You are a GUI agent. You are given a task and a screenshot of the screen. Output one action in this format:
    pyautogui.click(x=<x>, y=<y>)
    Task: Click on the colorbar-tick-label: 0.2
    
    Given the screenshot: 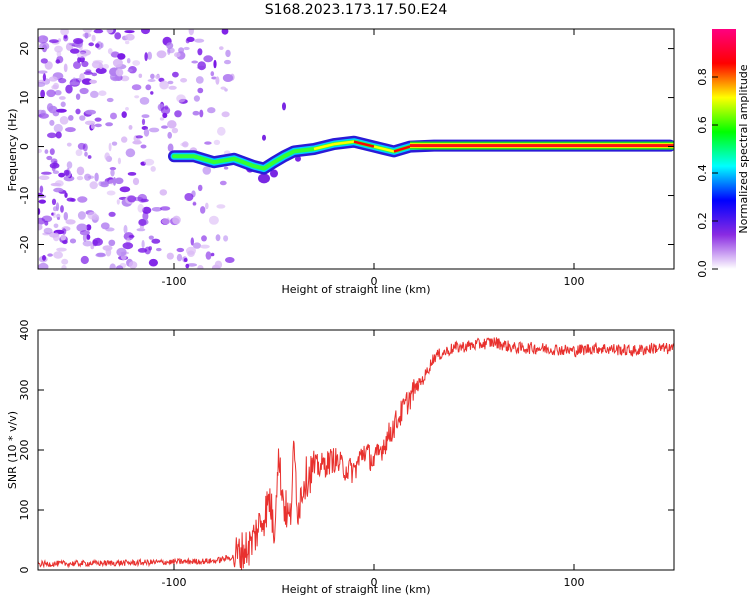 What is the action you would take?
    pyautogui.click(x=702, y=221)
    